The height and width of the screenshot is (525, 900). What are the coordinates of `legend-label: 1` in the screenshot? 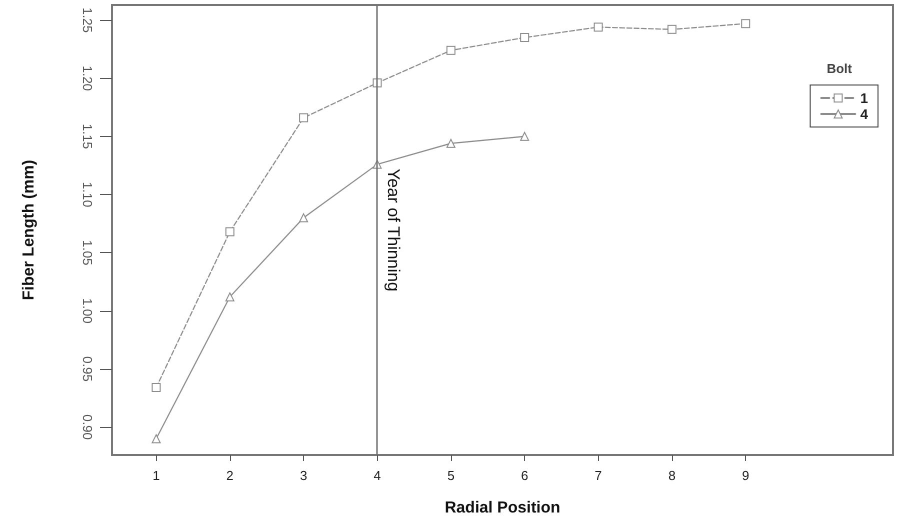 It's located at (864, 98).